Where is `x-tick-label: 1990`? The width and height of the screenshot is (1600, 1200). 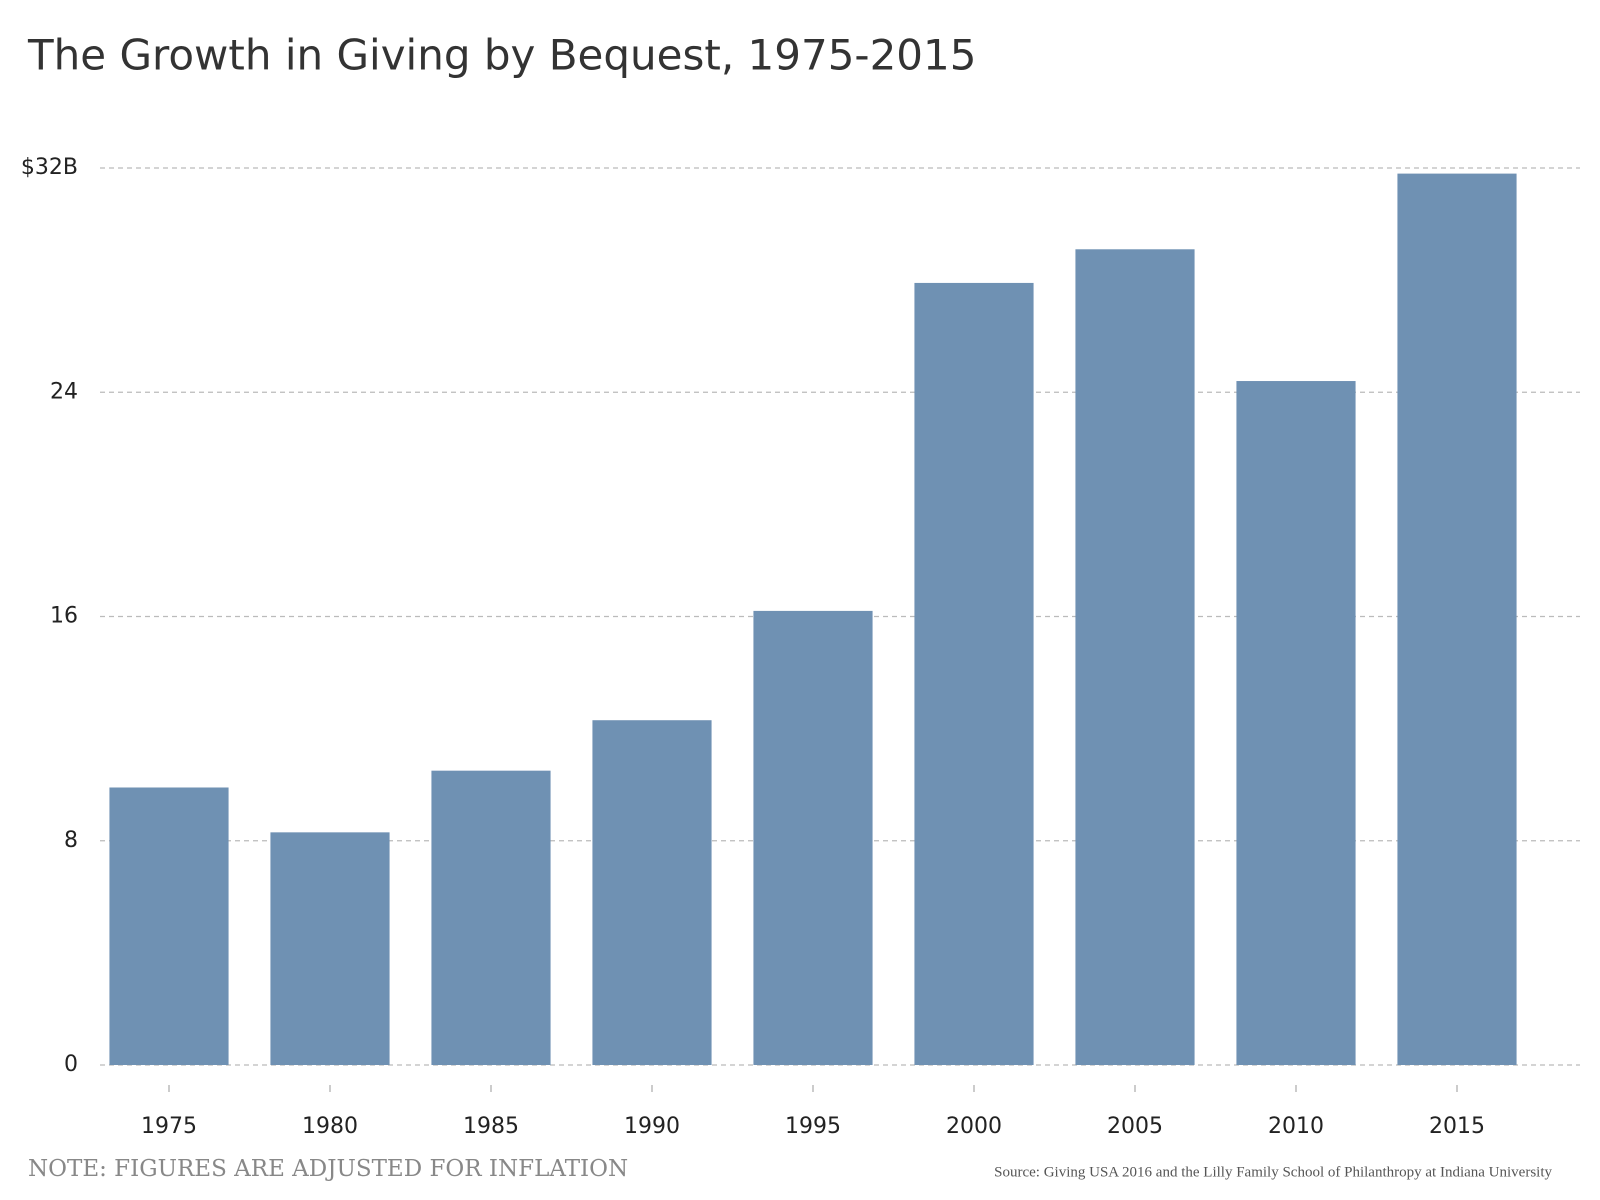 x-tick-label: 1990 is located at coordinates (652, 1126).